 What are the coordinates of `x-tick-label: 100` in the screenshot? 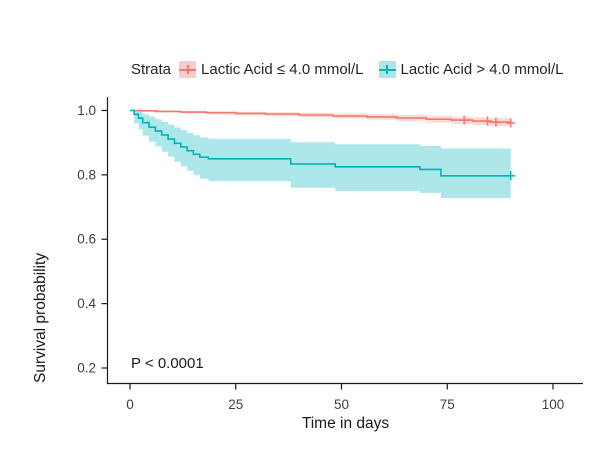 It's located at (553, 404).